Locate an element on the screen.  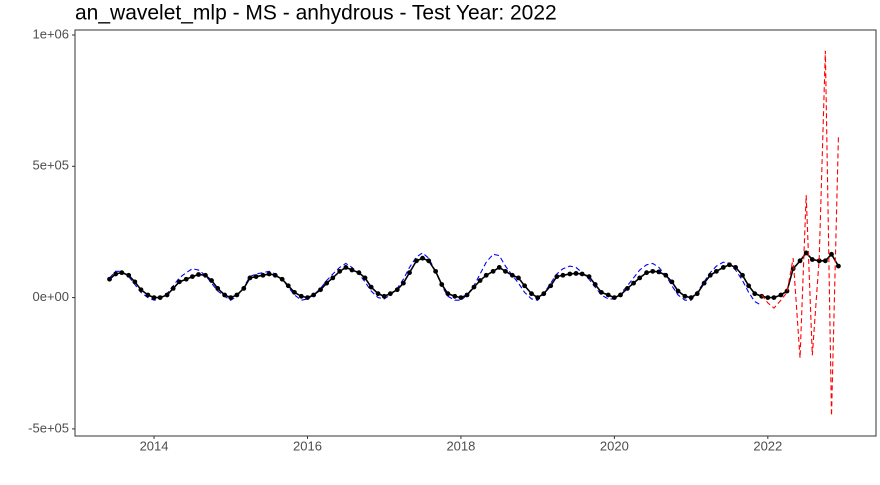
x-tick-label: 2014 is located at coordinates (154, 445).